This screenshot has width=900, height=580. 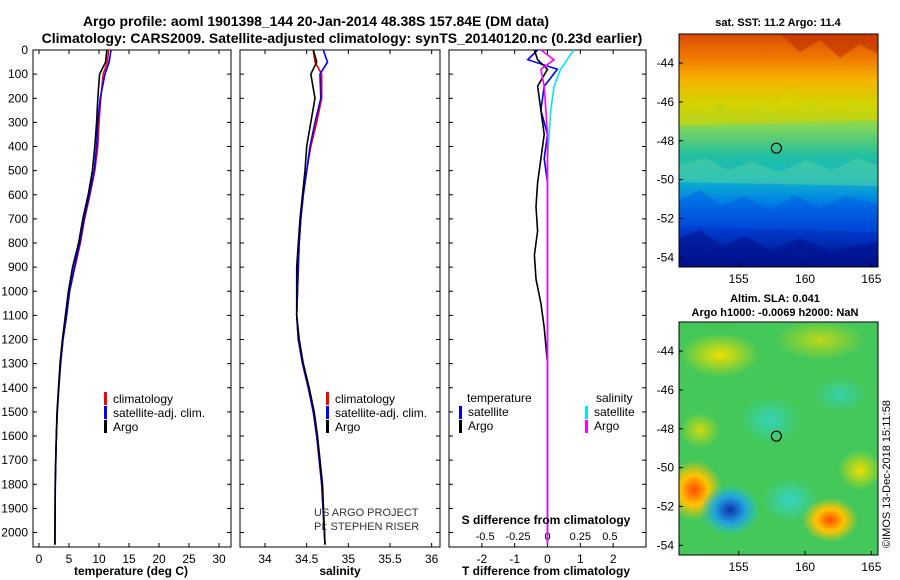 I want to click on x-tick-label: 1, so click(x=580, y=559).